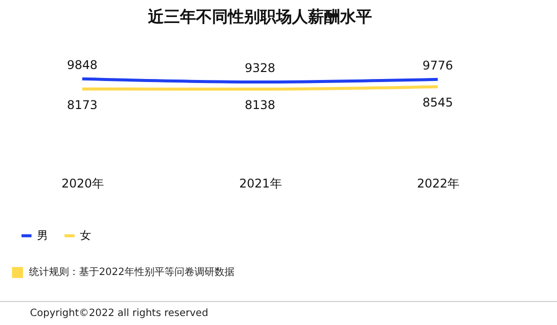  I want to click on data-label: 8138, so click(260, 105).